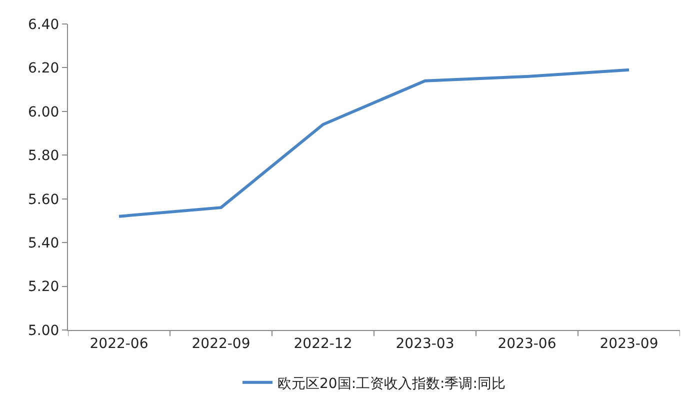 This screenshot has height=420, width=700. Describe the element at coordinates (44, 287) in the screenshot. I see `y-tick-label: 5.20` at that location.